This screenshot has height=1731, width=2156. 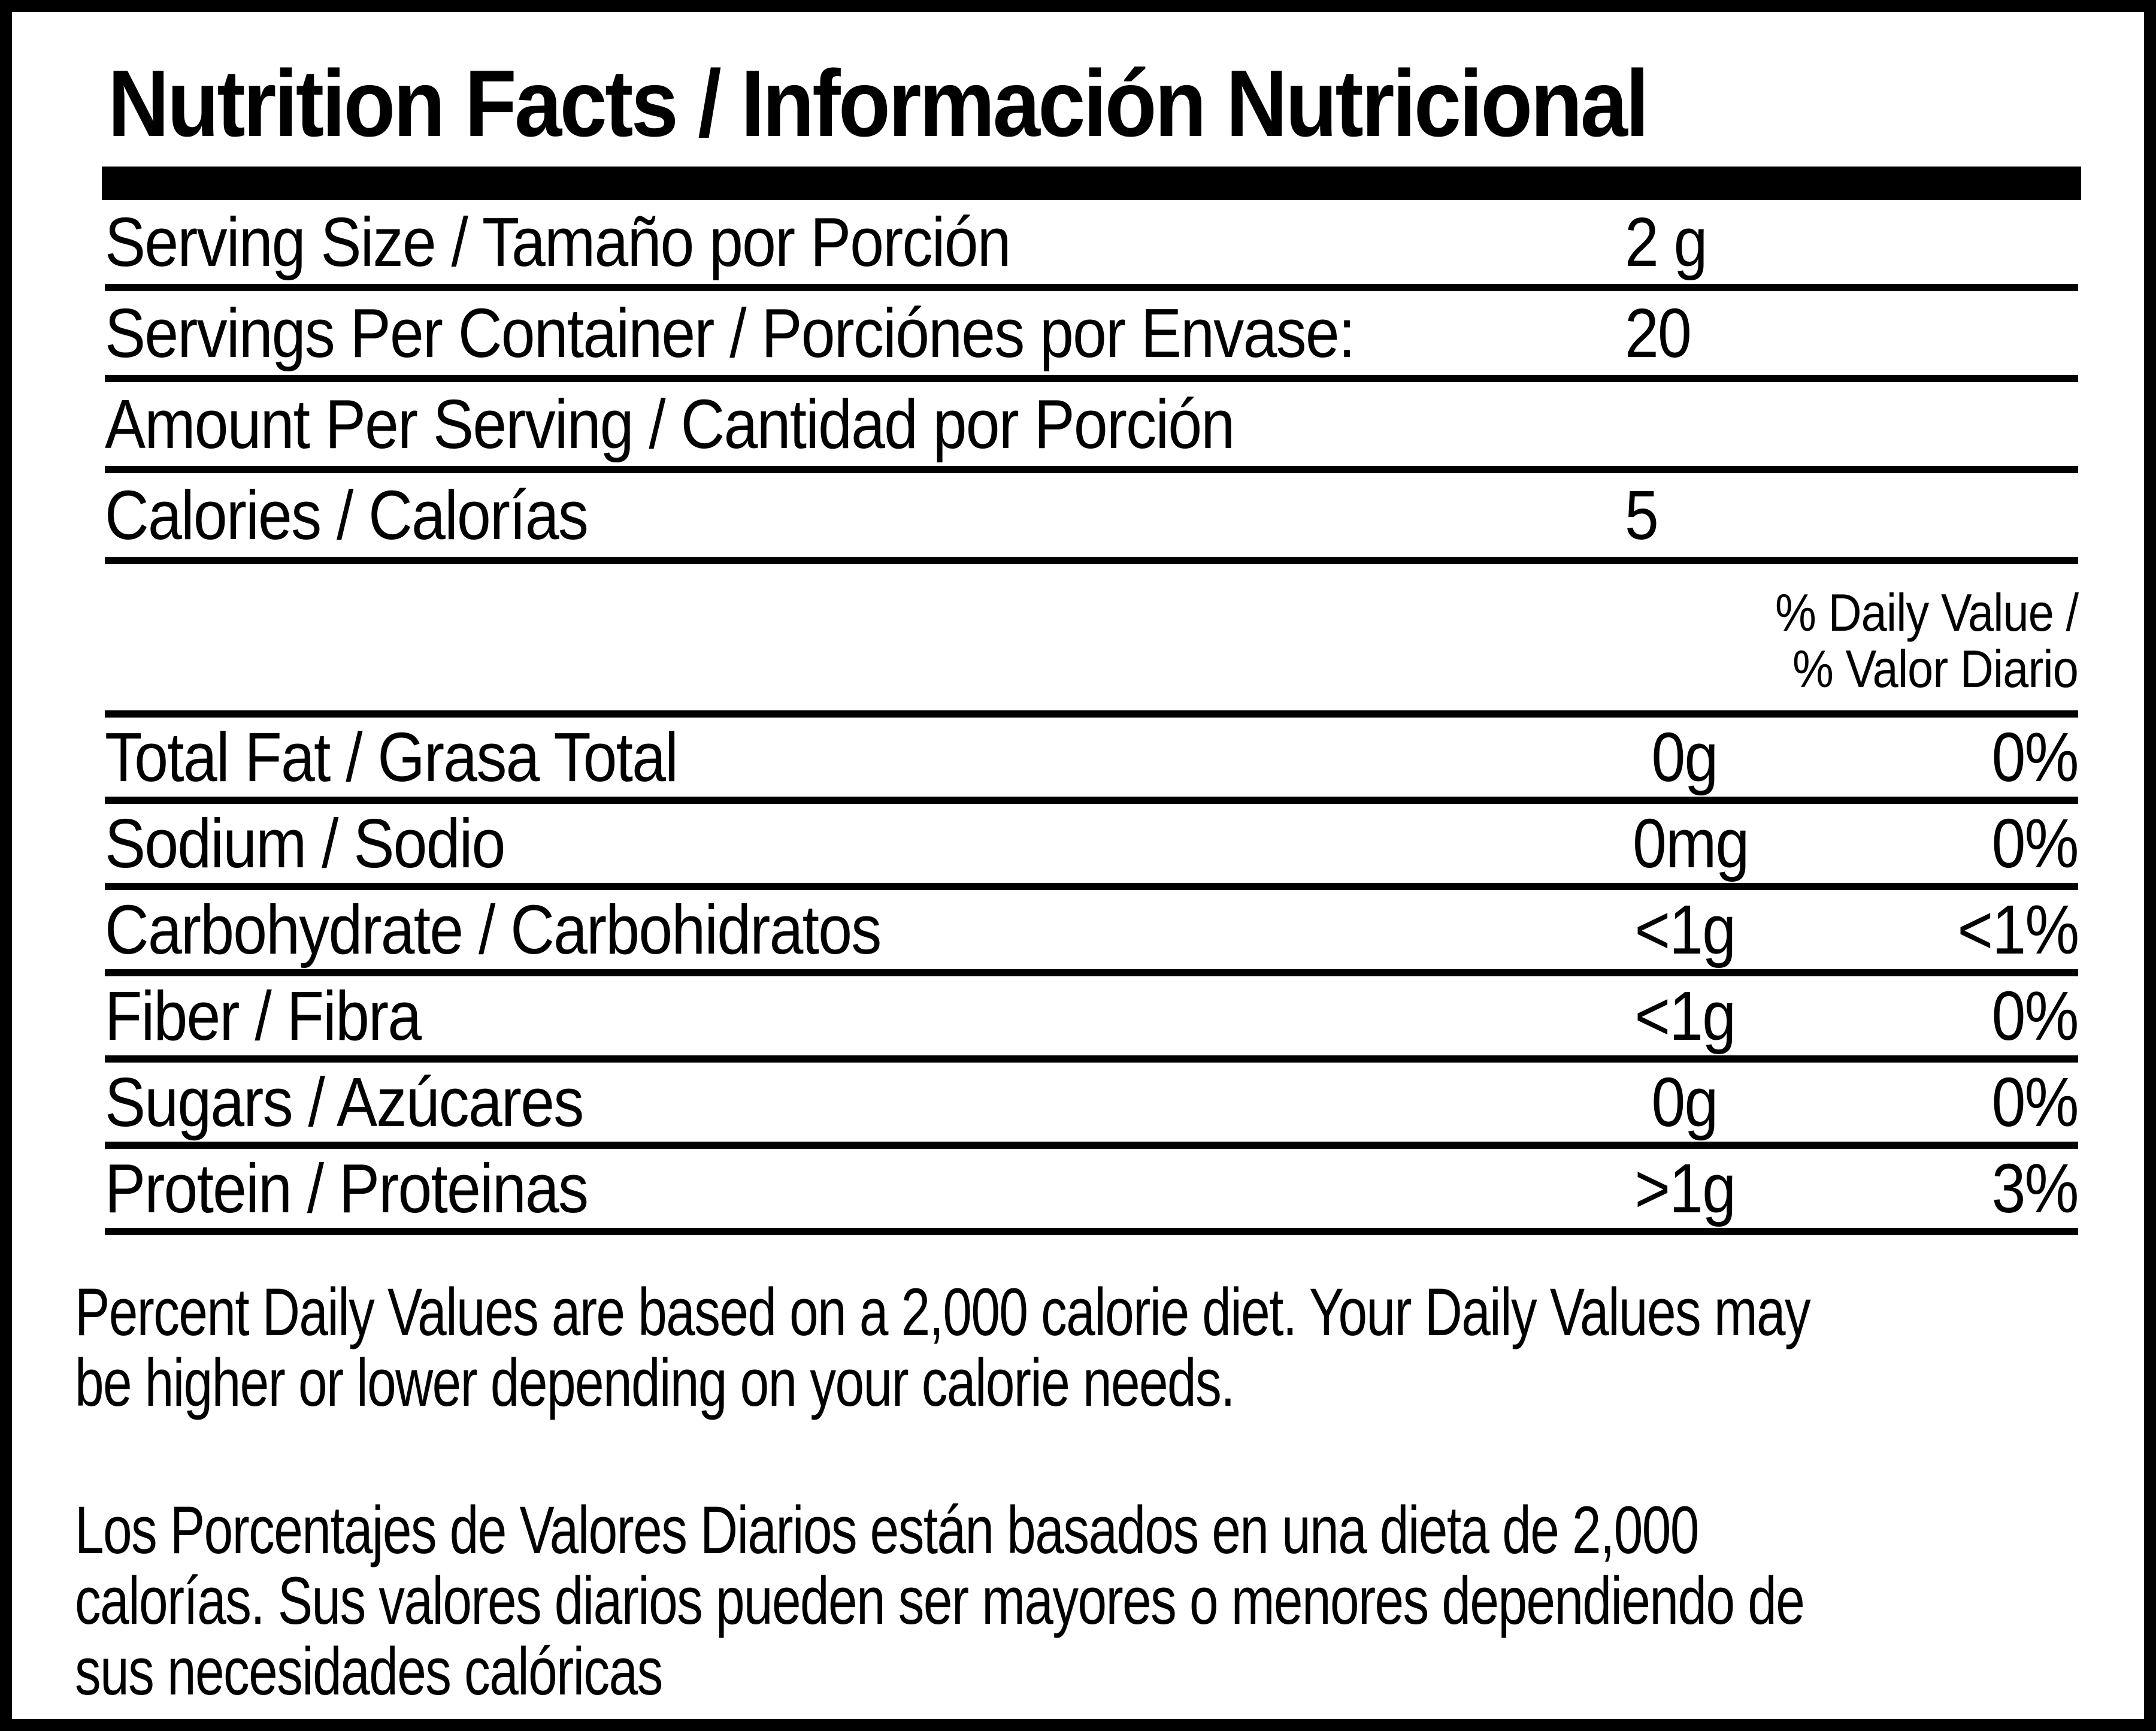 I want to click on row-sugars: Sugars / Azúcares 0g 0%, so click(x=1092, y=1105).